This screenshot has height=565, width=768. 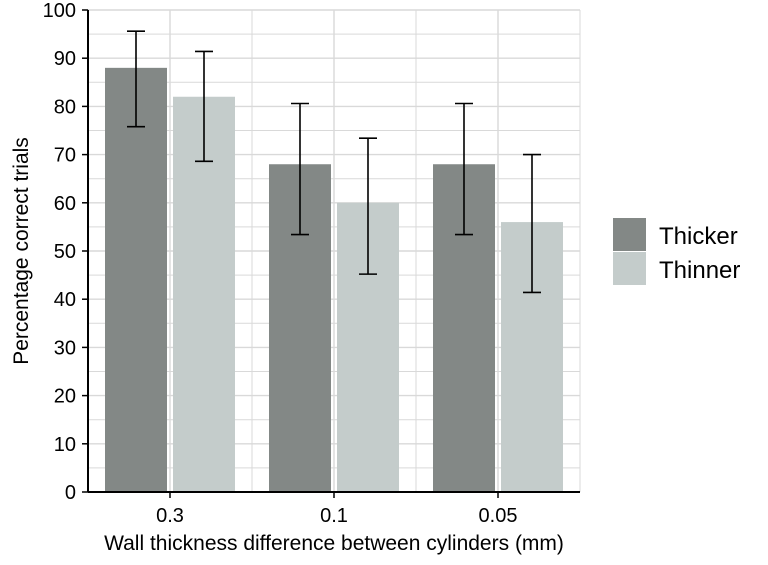 What do you see at coordinates (70, 493) in the screenshot?
I see `y-tick-label-0: 0` at bounding box center [70, 493].